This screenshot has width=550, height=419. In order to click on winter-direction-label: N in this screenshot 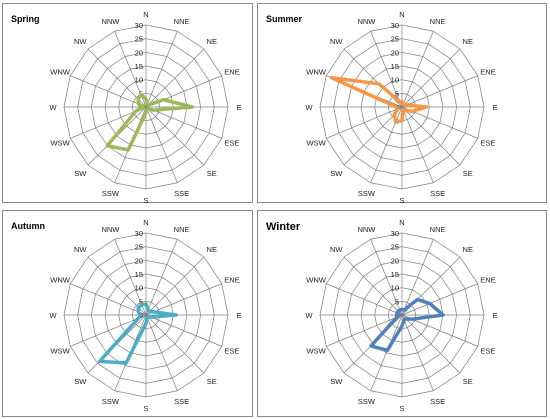, I will do `click(401, 222)`.